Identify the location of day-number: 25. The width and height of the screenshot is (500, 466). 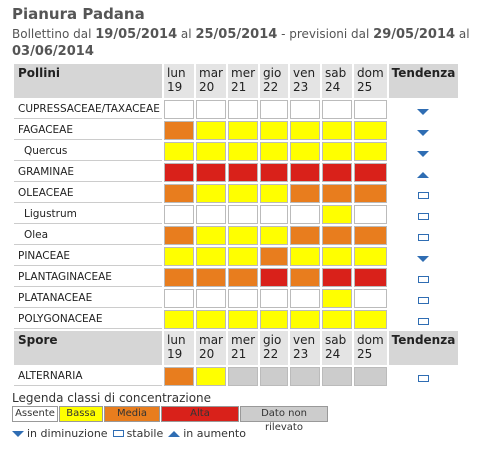
(365, 354).